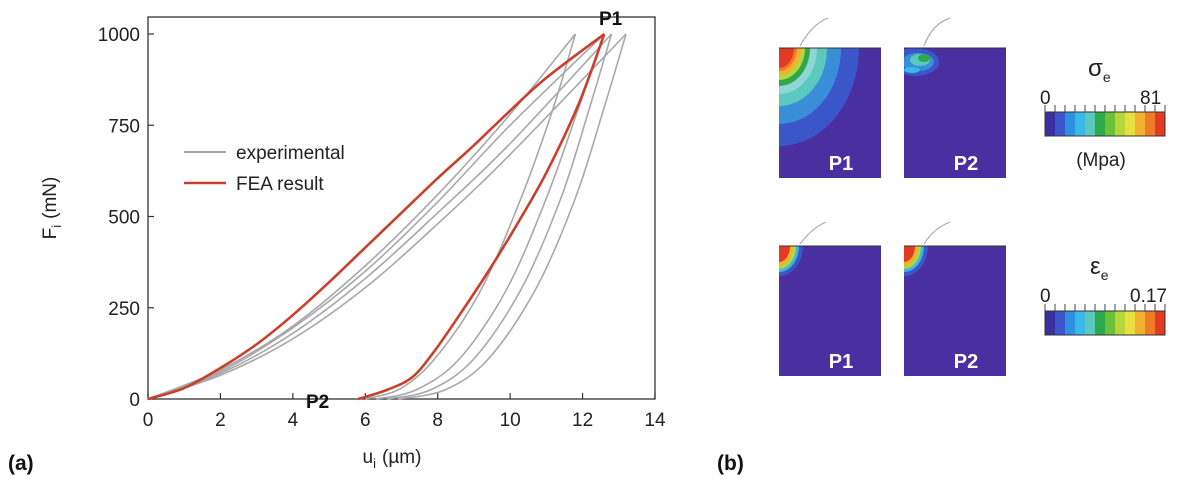  What do you see at coordinates (21, 463) in the screenshot?
I see `panel-a-label: (a)` at bounding box center [21, 463].